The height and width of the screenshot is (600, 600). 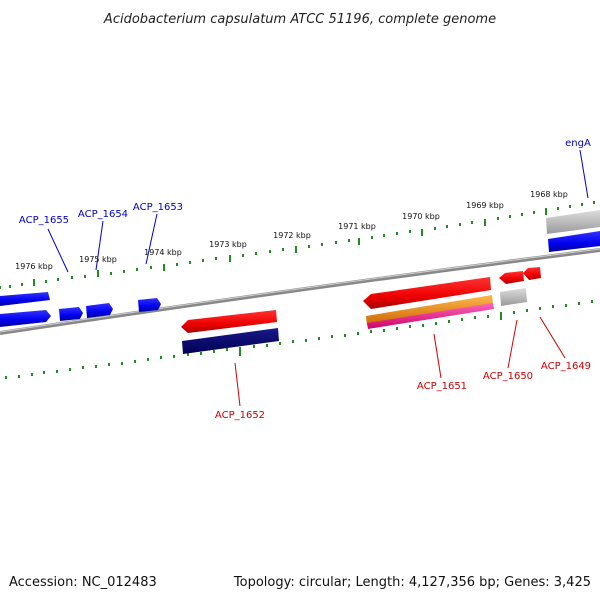 What do you see at coordinates (71, 314) in the screenshot?
I see `feature-acp-1654-a` at bounding box center [71, 314].